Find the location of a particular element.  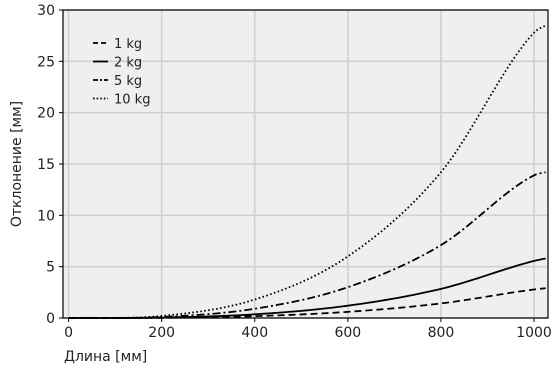

legend-label: 1 kg is located at coordinates (128, 44).